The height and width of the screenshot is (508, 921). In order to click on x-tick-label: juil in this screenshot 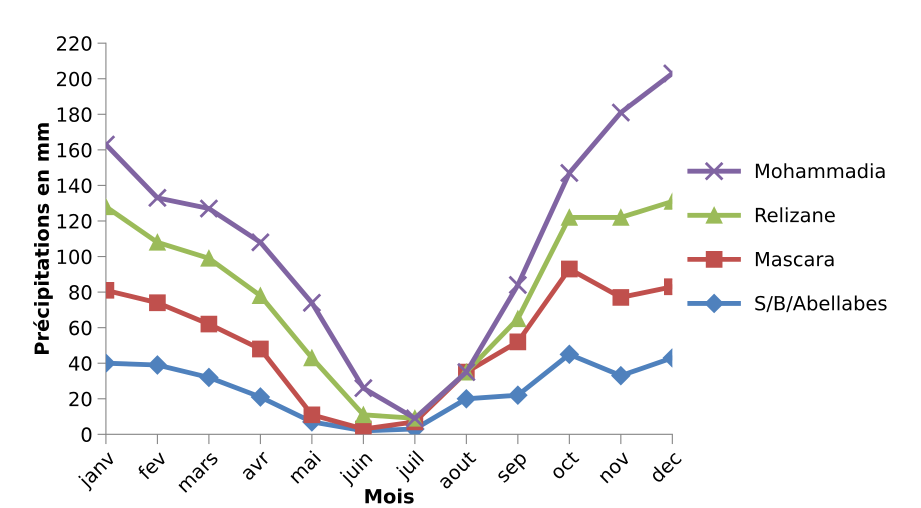, I will do `click(410, 466)`.